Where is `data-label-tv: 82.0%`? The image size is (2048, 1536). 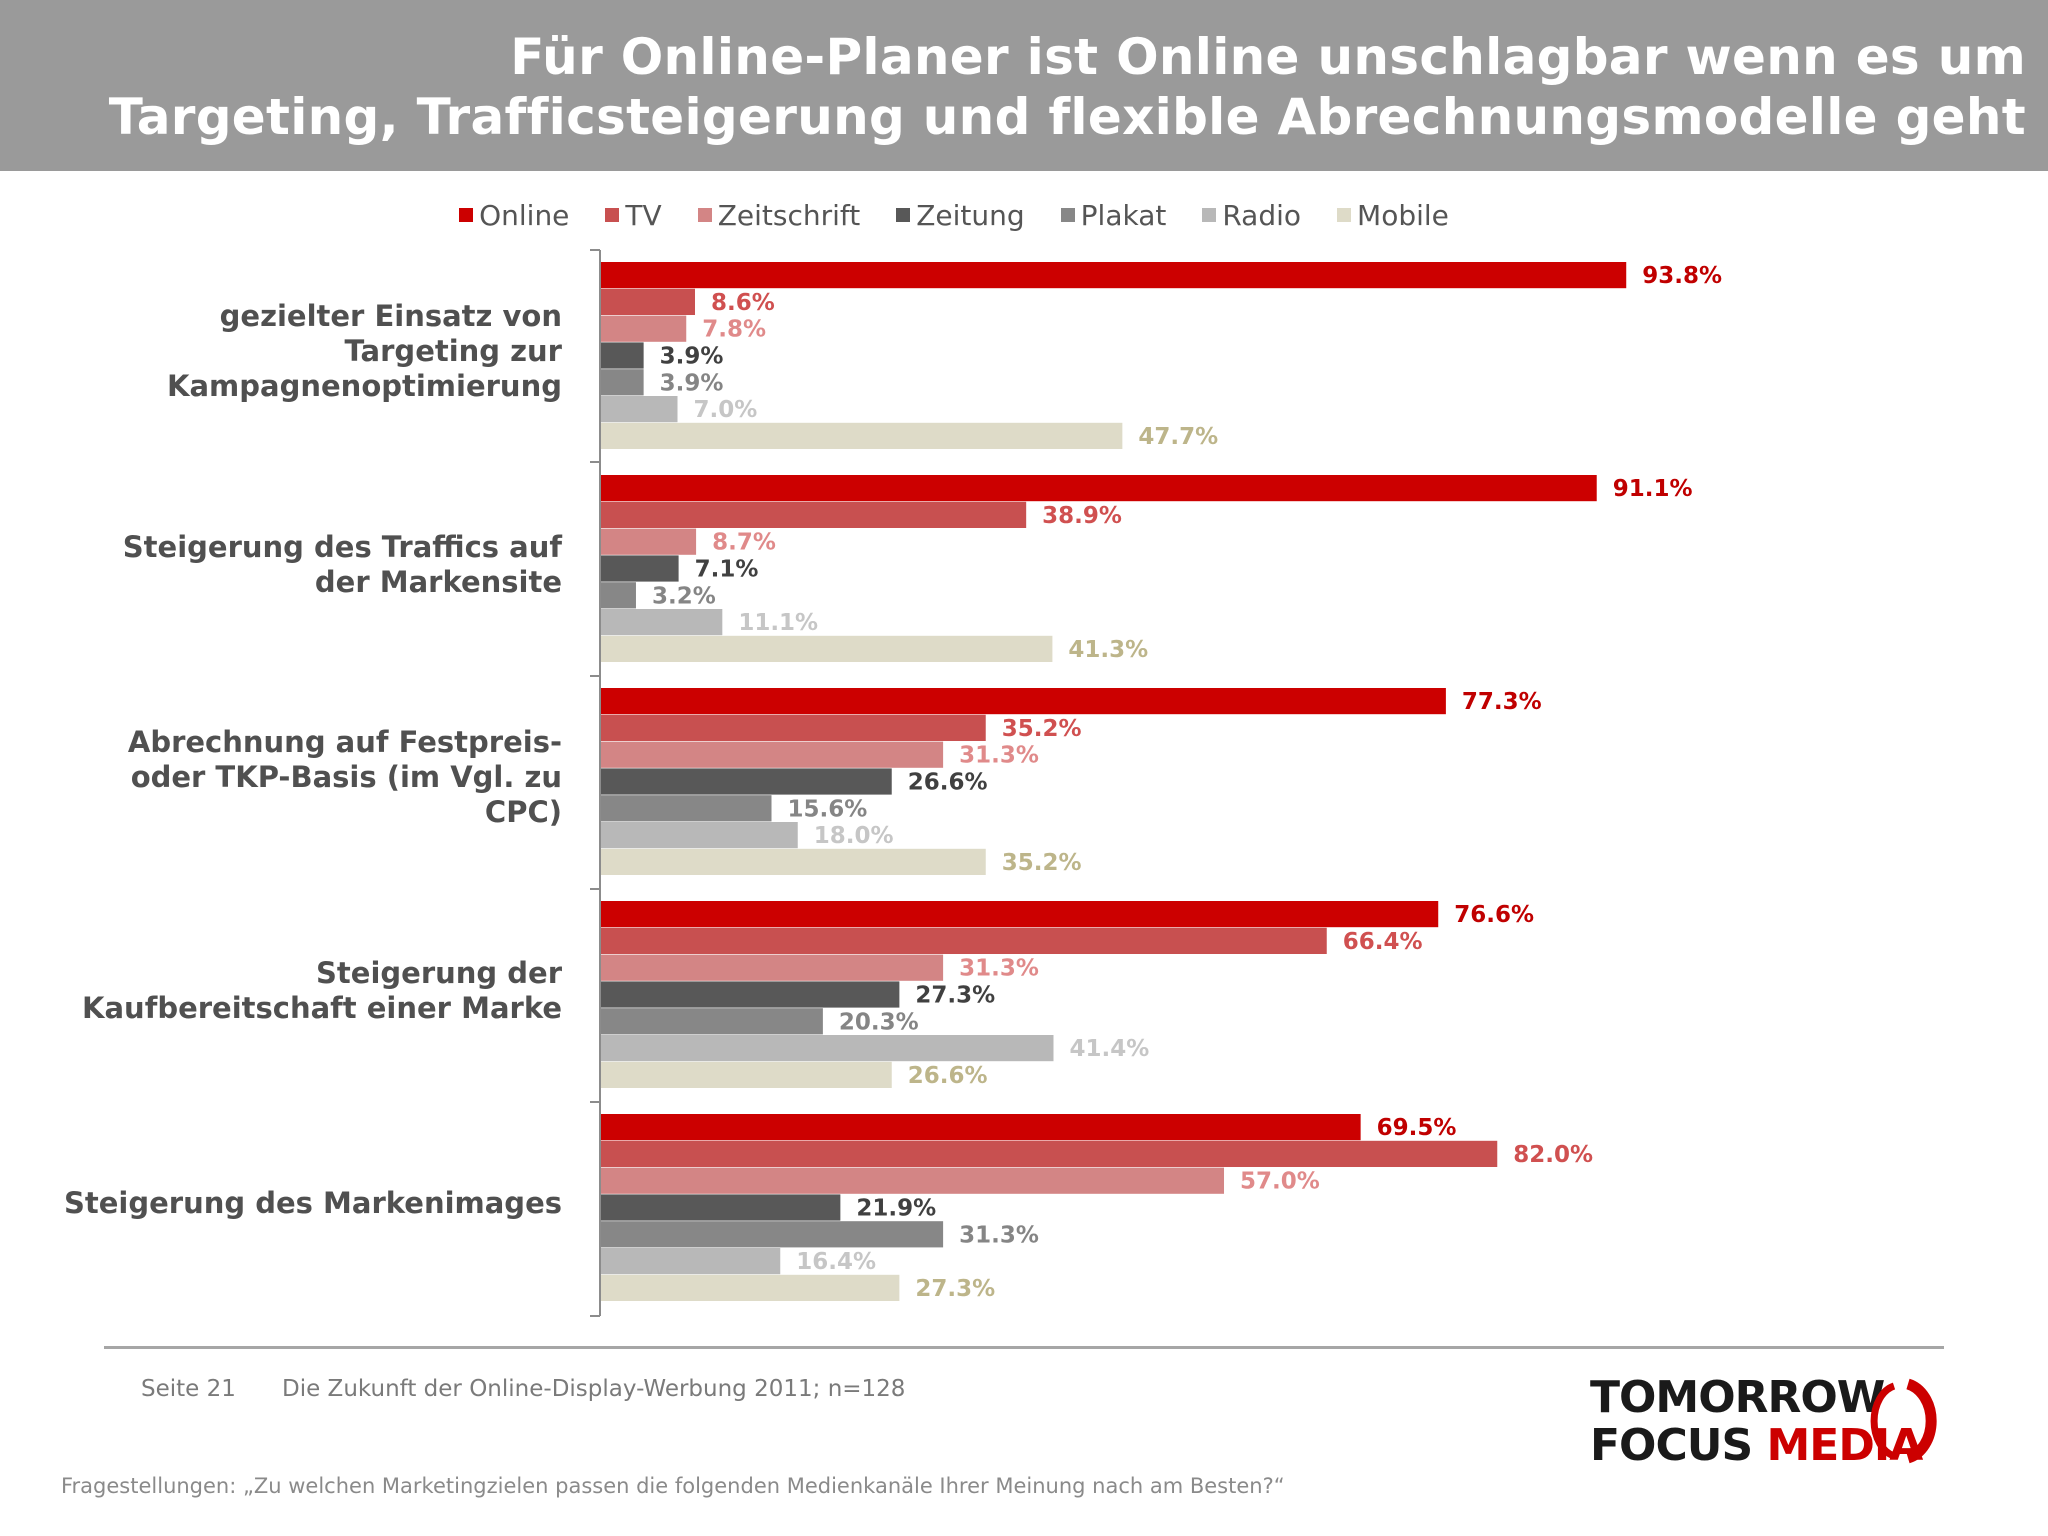
data-label-tv: 82.0% is located at coordinates (1553, 1155).